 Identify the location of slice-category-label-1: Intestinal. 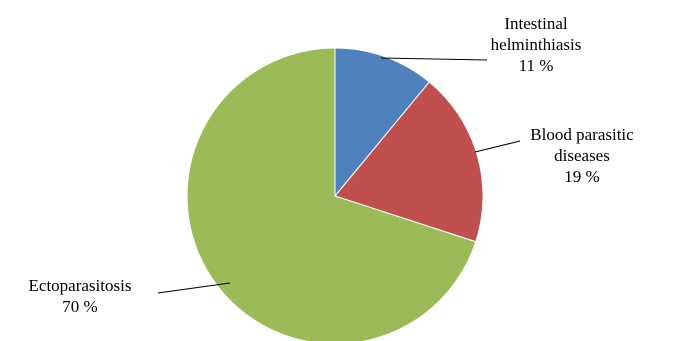
(536, 23).